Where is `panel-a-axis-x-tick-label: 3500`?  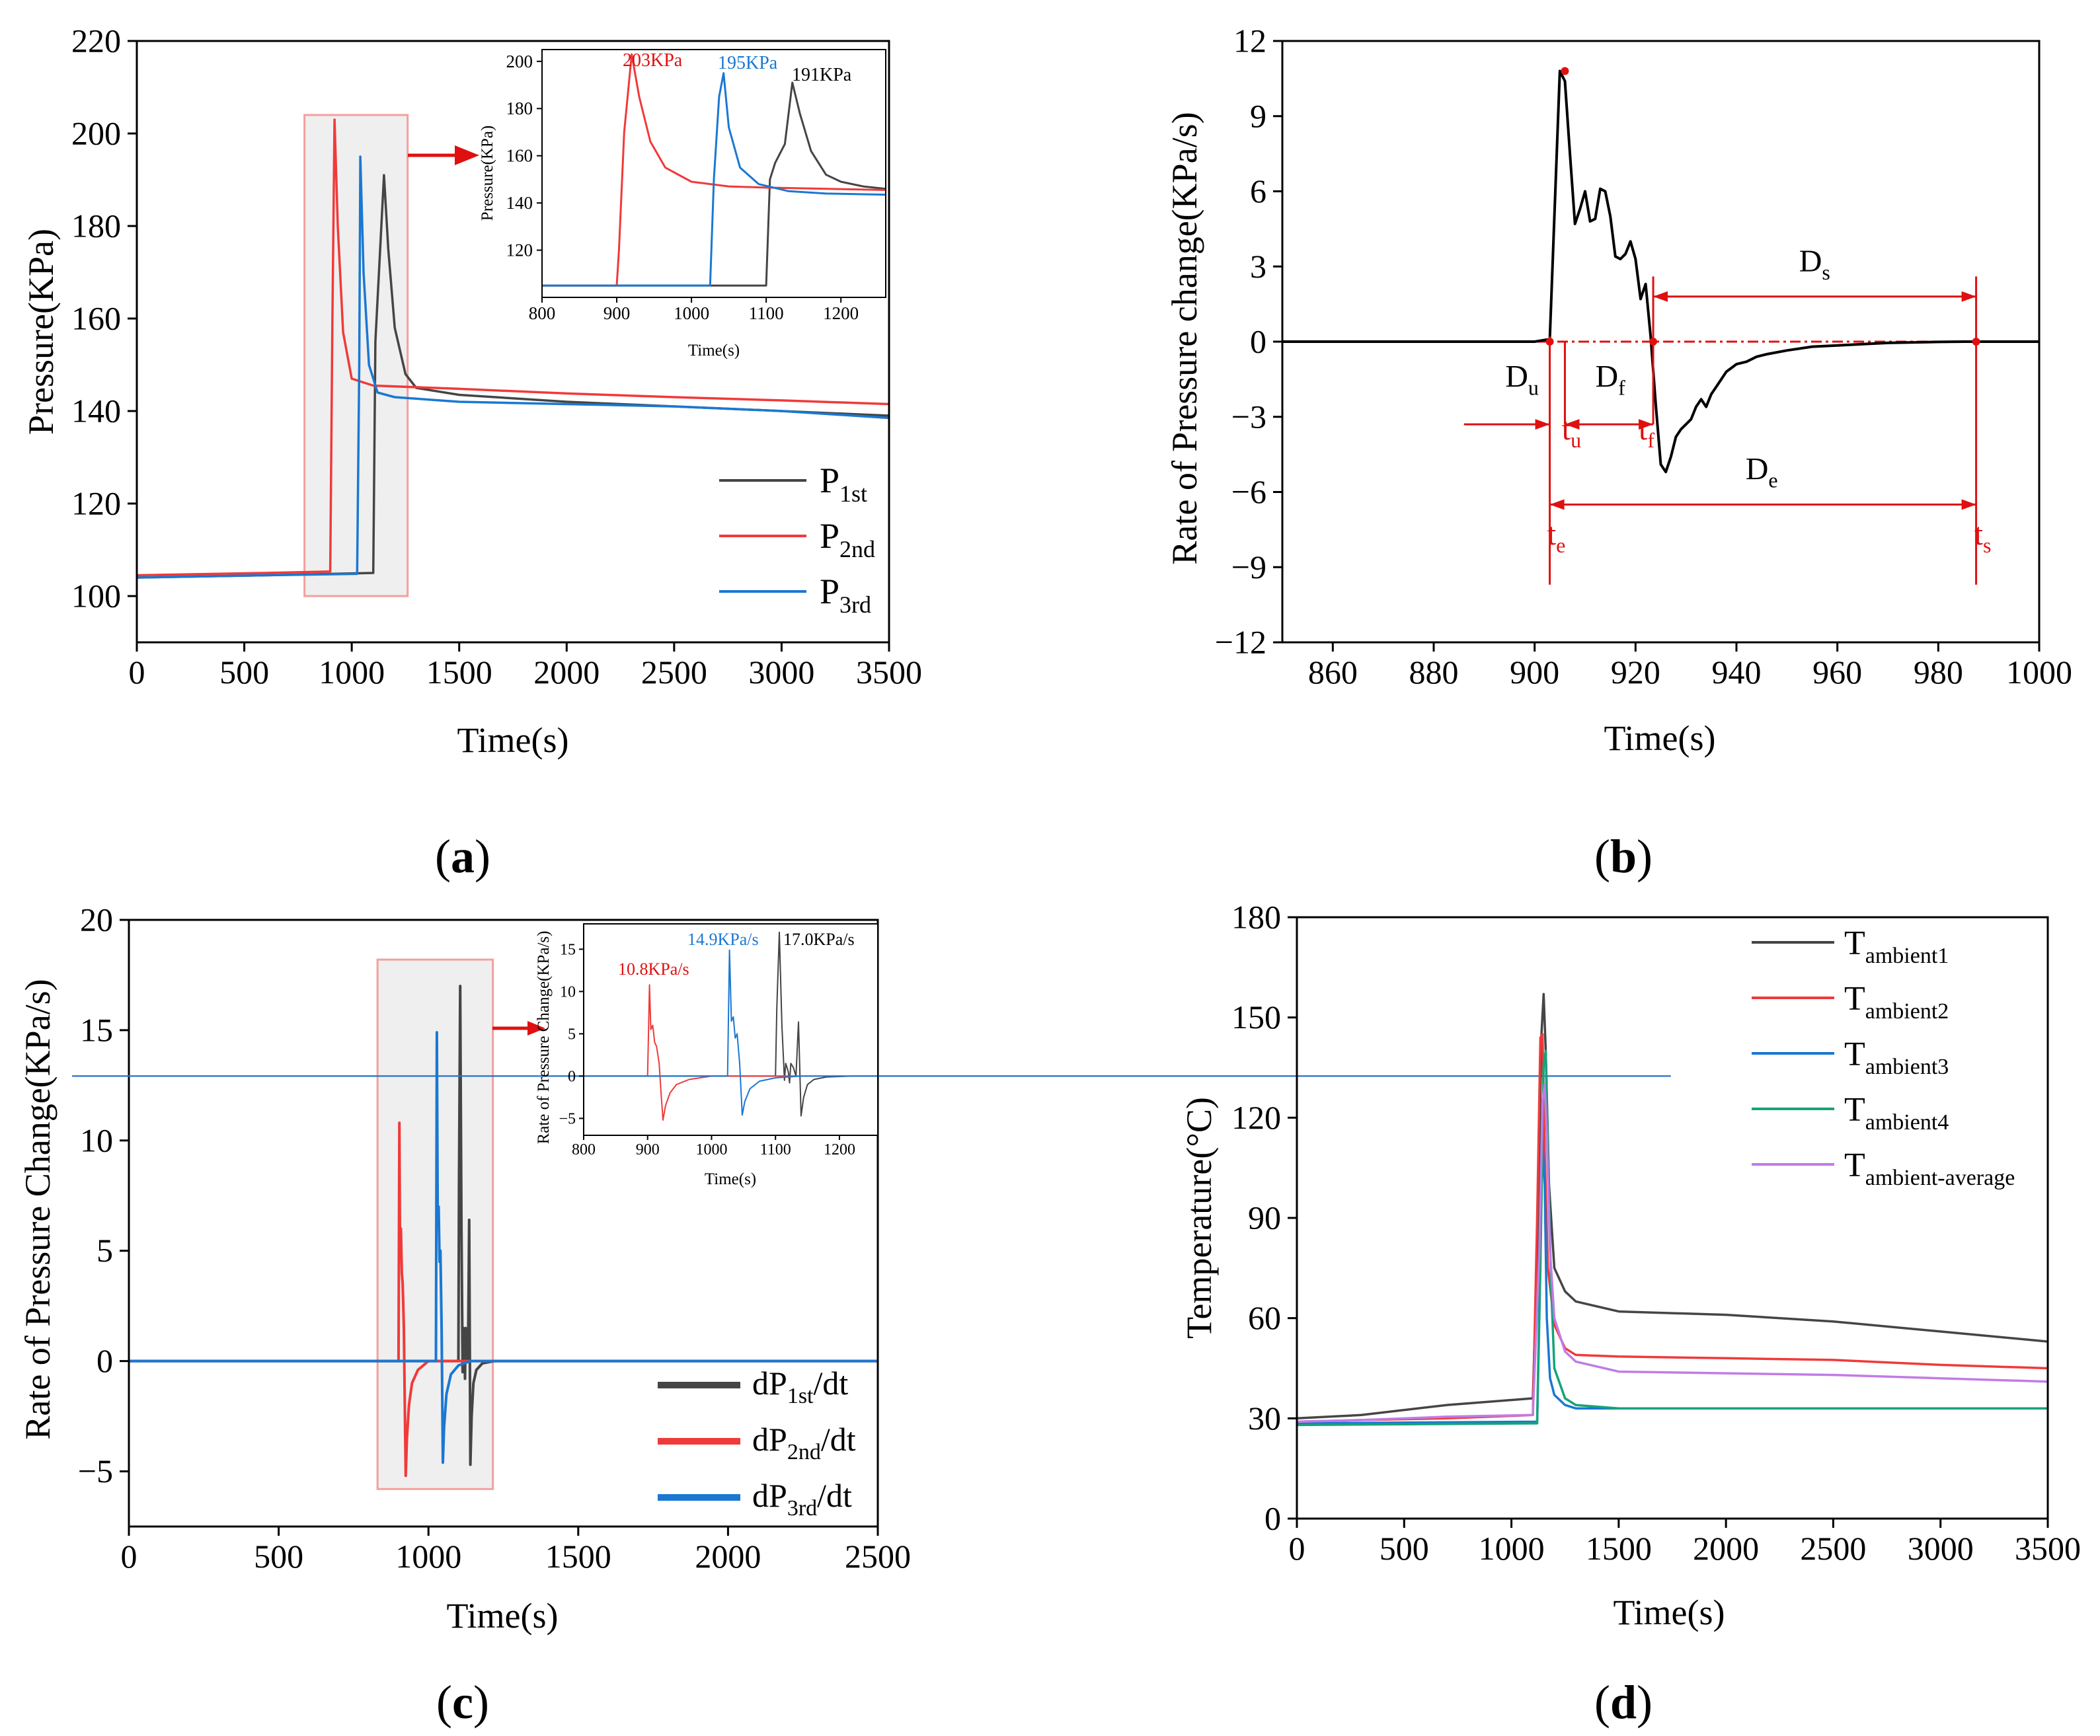
panel-a-axis-x-tick-label: 3500 is located at coordinates (889, 672).